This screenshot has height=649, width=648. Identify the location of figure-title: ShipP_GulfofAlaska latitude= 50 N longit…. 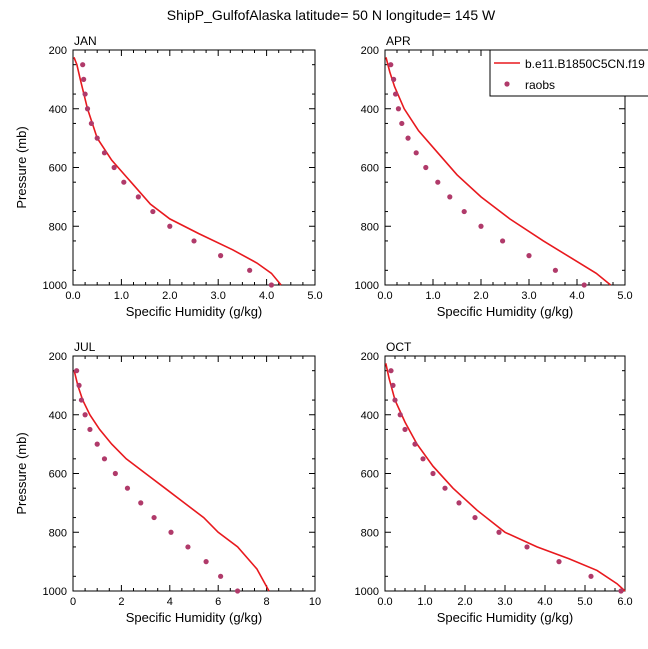
(331, 15).